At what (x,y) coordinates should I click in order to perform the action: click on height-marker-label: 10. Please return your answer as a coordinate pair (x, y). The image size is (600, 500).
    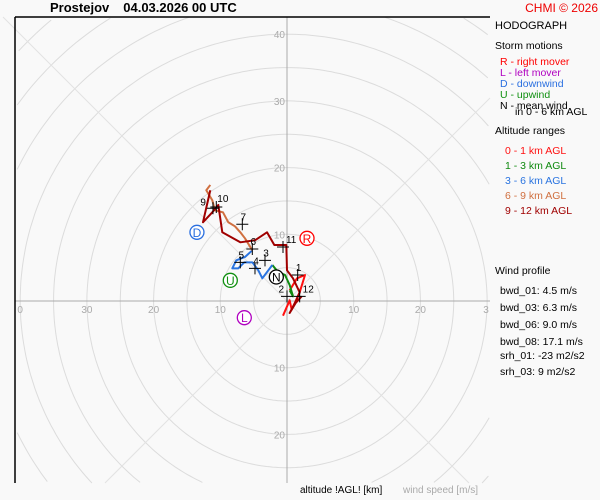
    Looking at the image, I should click on (223, 199).